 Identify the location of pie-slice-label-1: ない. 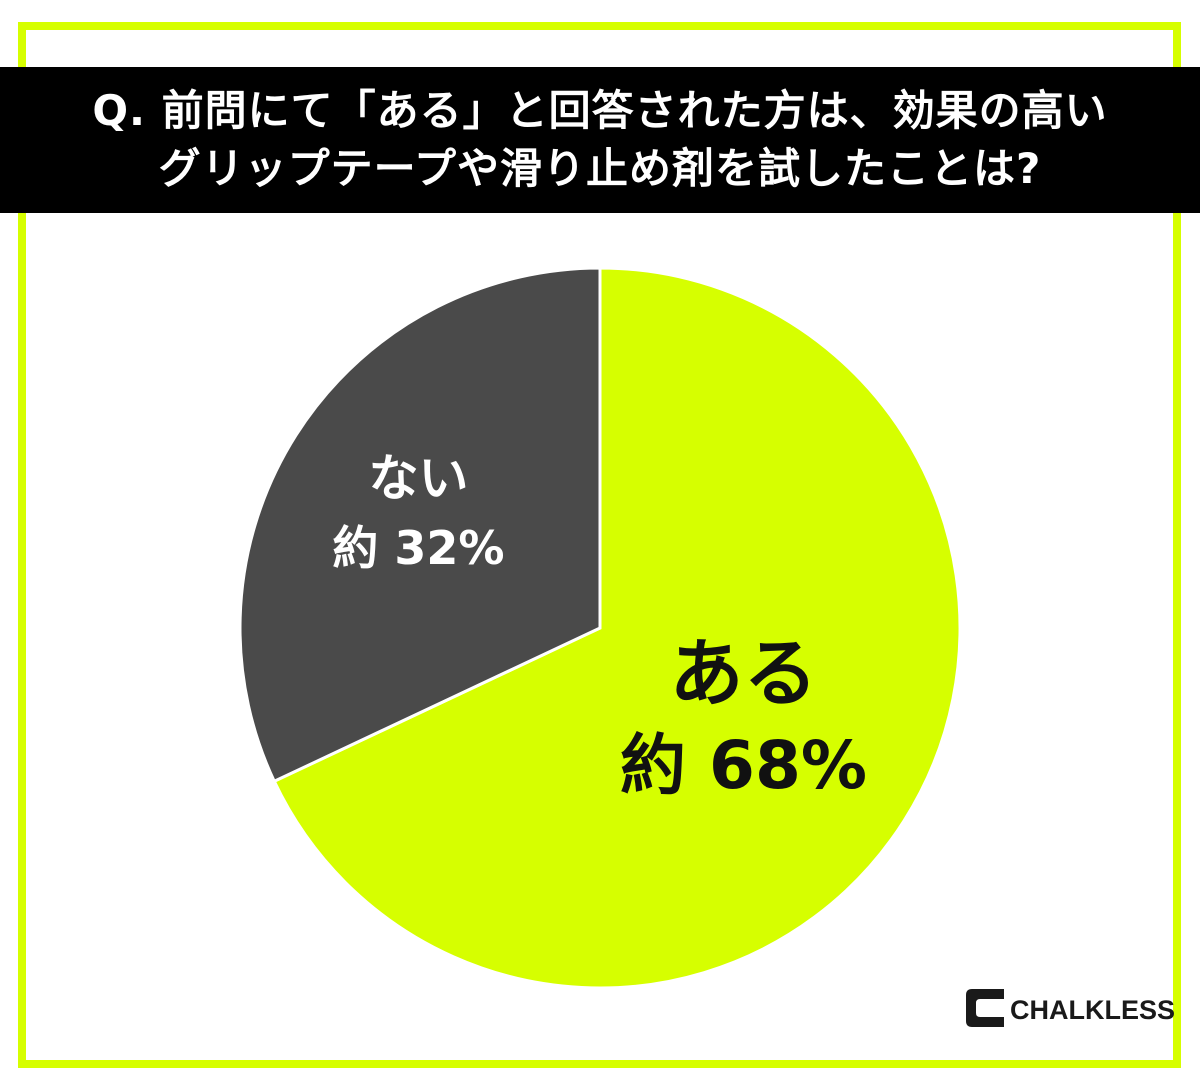
(418, 478).